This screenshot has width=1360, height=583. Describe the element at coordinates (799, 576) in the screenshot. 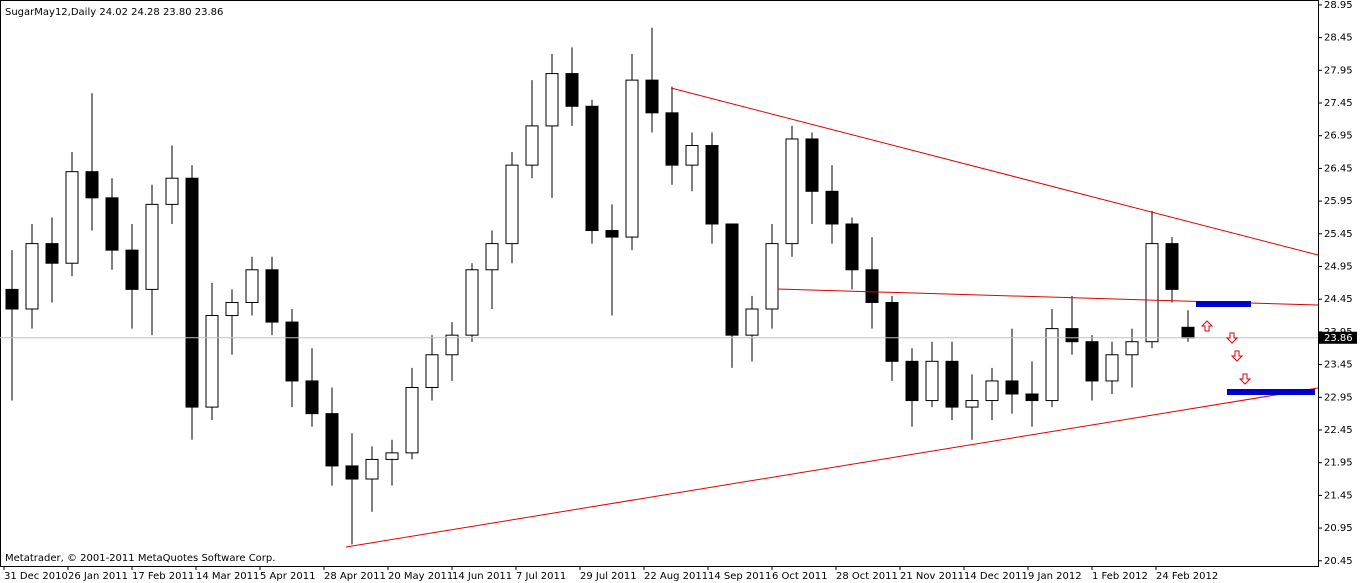

I see `x-tick-label: 6 Oct 2011` at that location.